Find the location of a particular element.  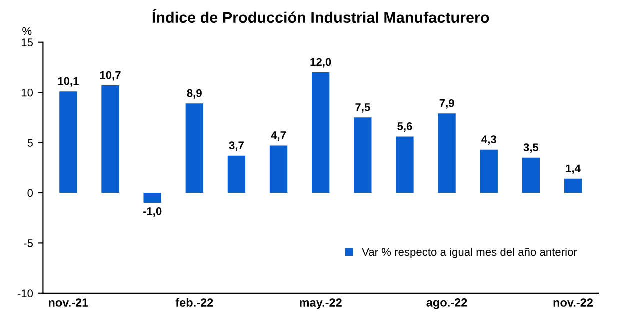

data-label: 1,4 is located at coordinates (573, 169).